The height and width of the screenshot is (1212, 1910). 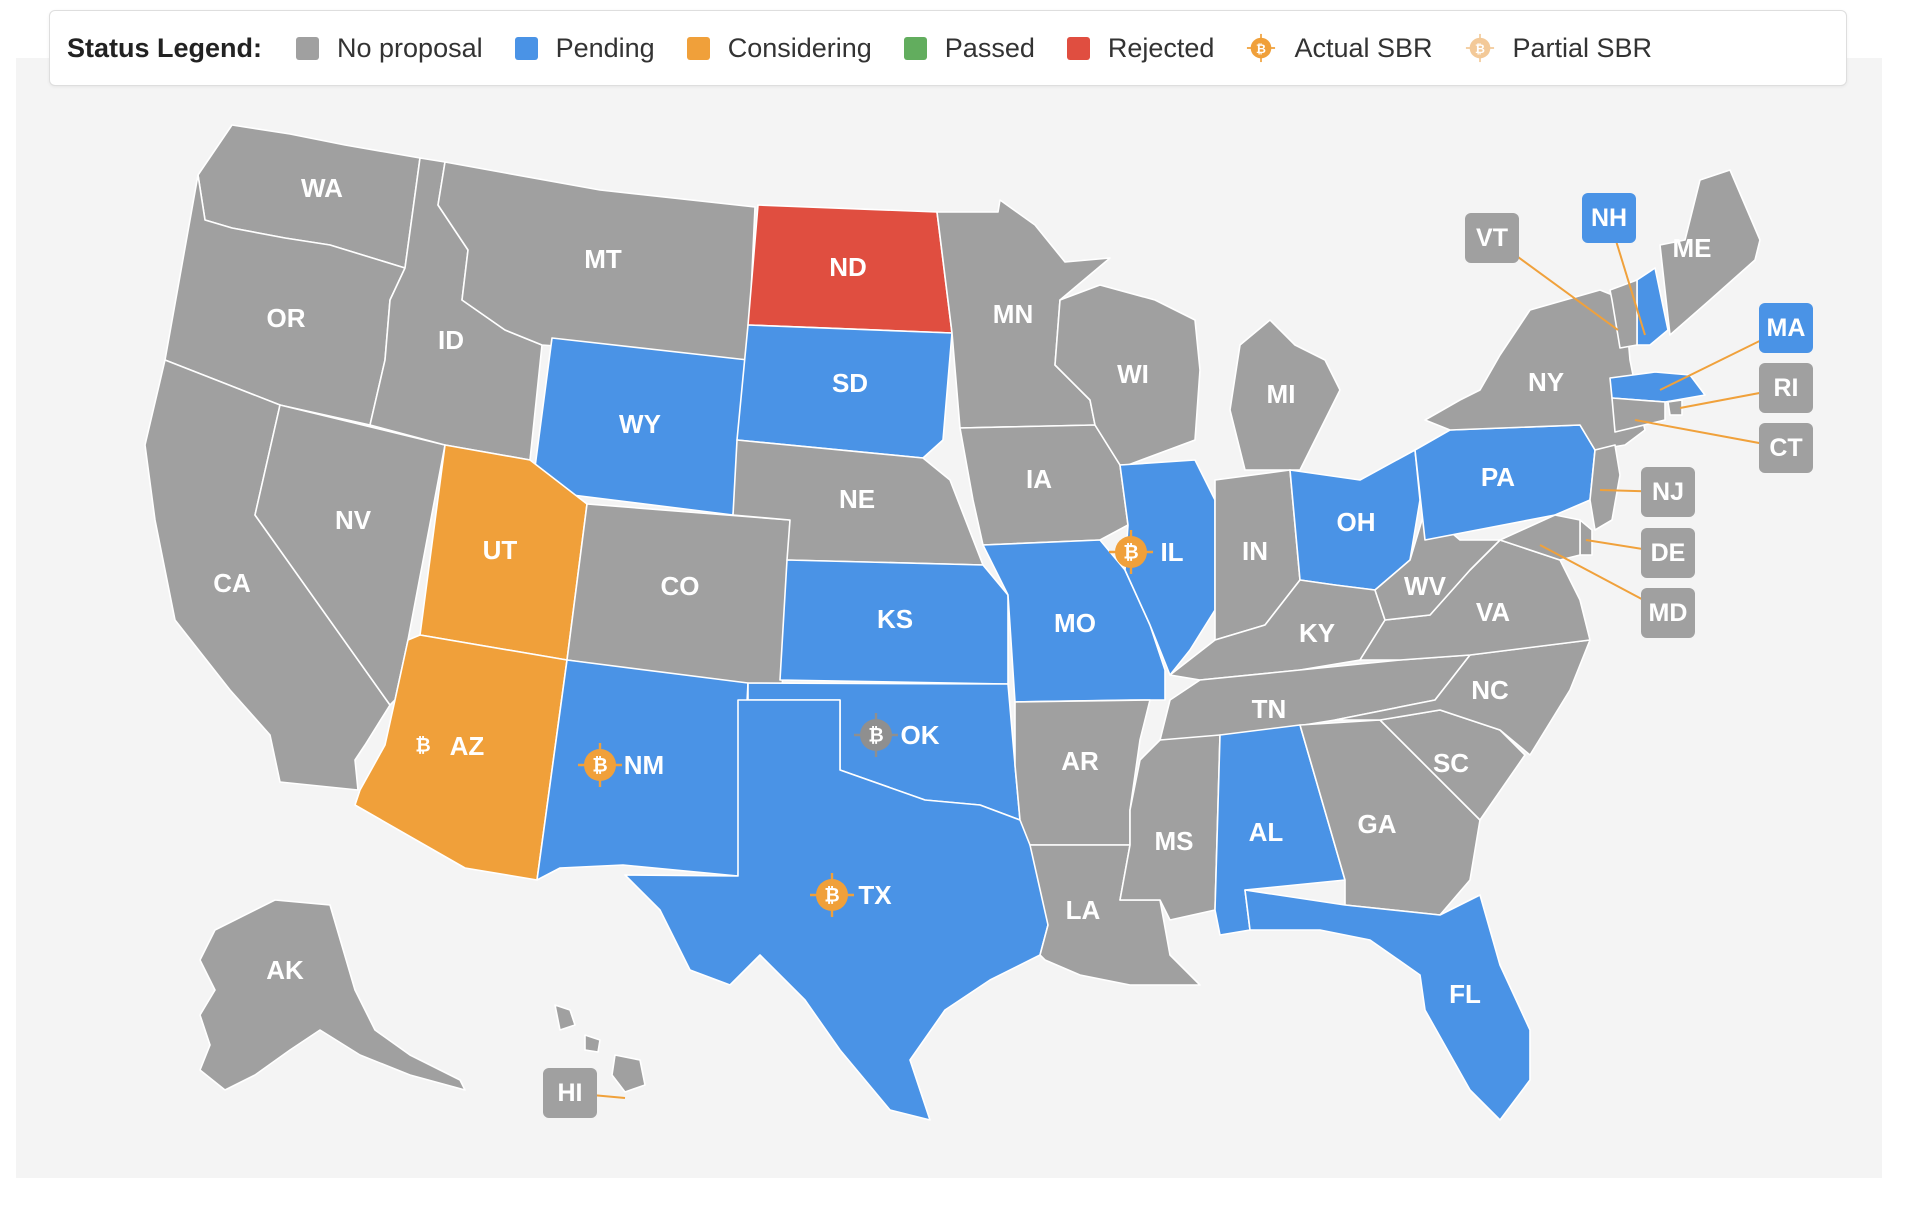 What do you see at coordinates (1074, 621) in the screenshot?
I see `state-mo` at bounding box center [1074, 621].